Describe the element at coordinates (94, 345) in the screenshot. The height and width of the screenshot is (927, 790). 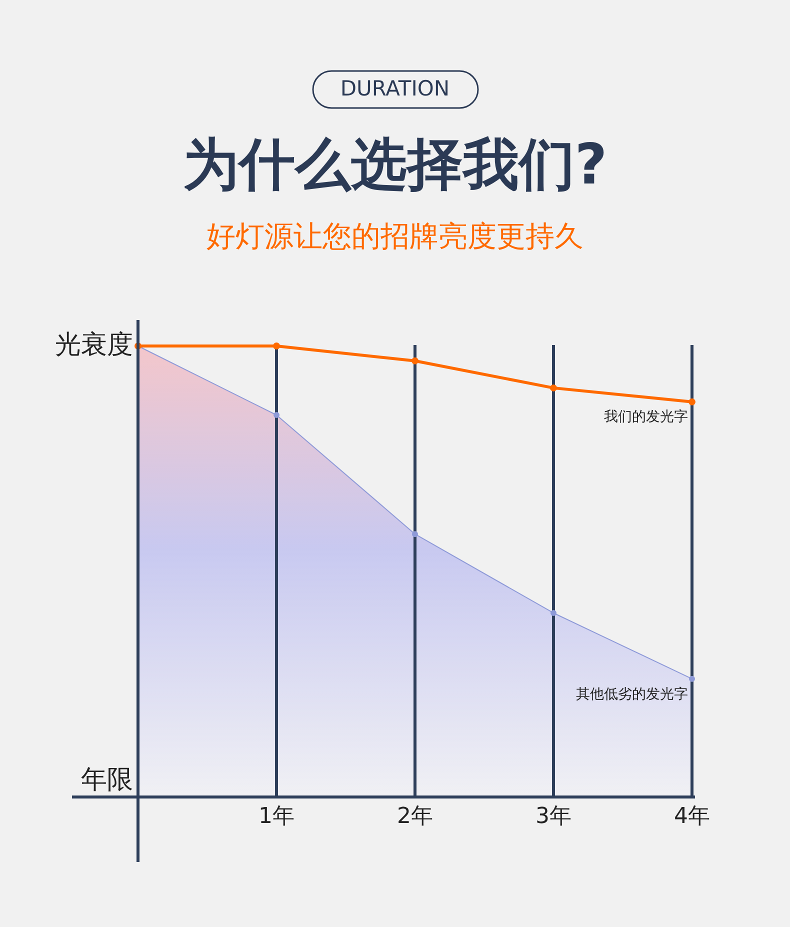
I see `y-axis-title: 光衰度` at that location.